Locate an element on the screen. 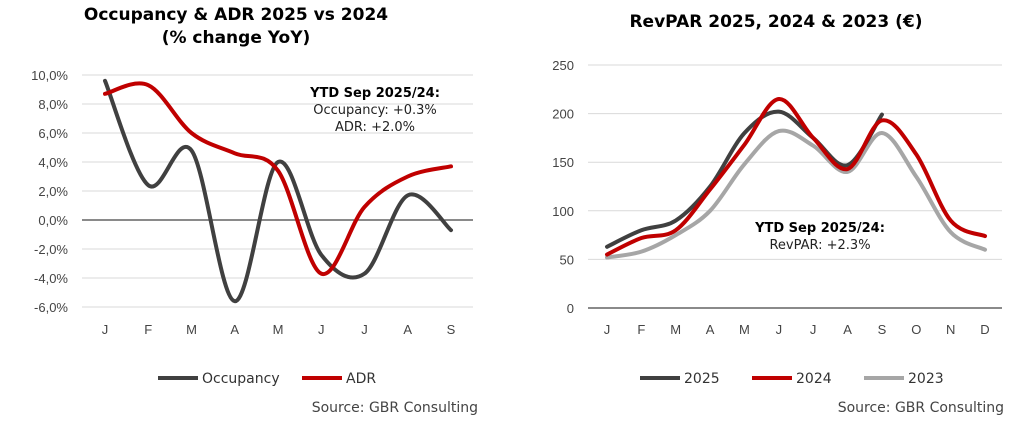 This screenshot has width=1024, height=426. y-tick-label: 100 is located at coordinates (563, 211).